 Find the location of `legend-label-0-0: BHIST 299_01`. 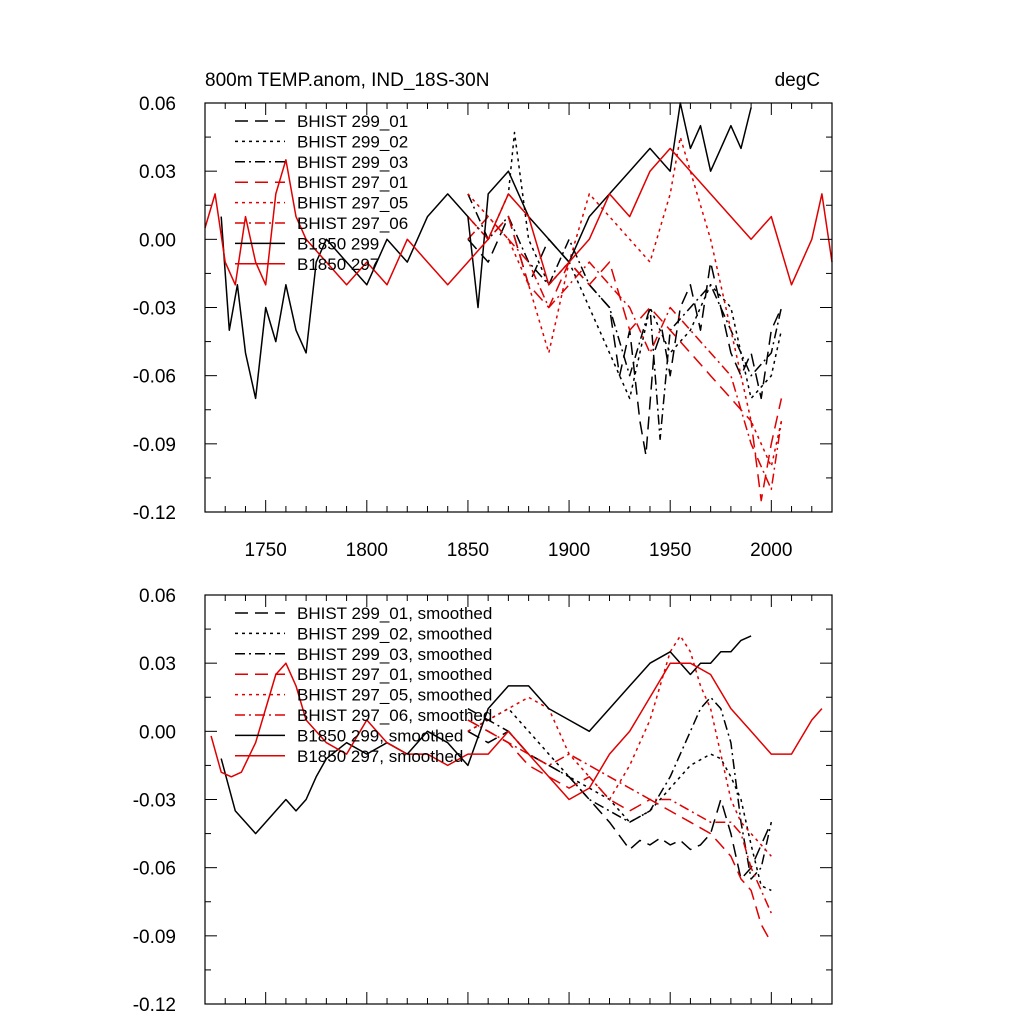

legend-label-0-0: BHIST 299_01 is located at coordinates (352, 121).